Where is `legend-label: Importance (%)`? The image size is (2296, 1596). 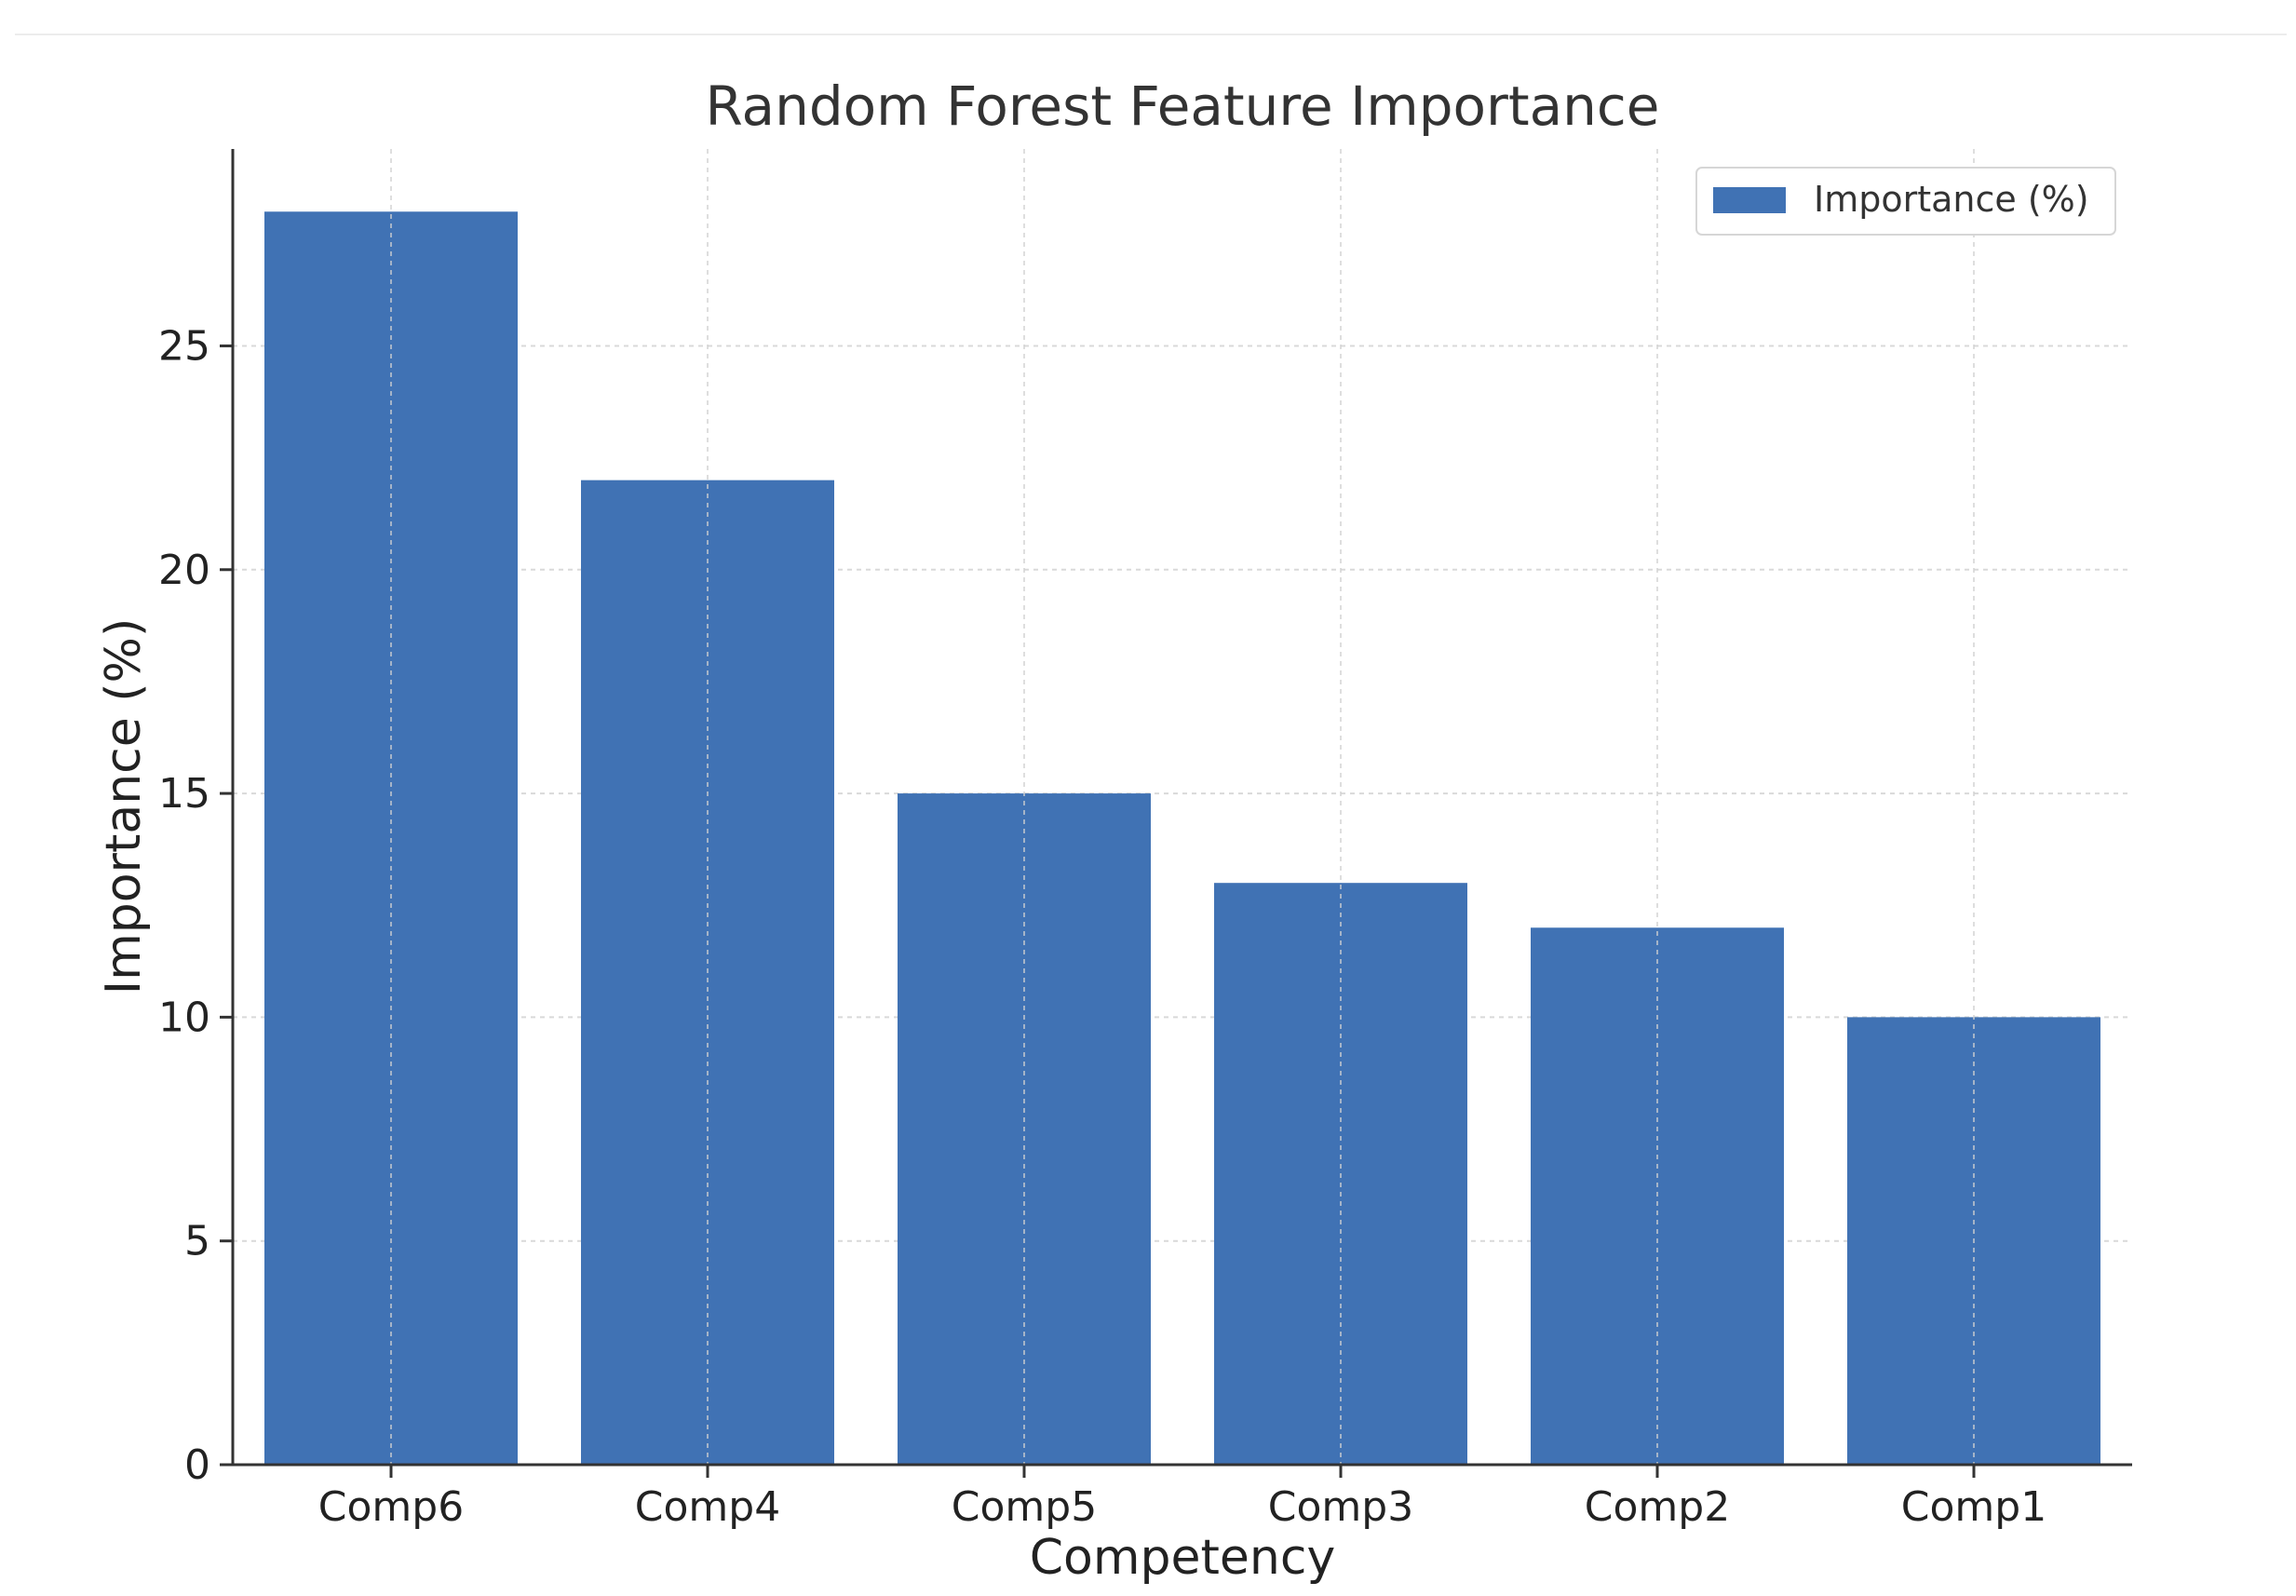 legend-label: Importance (%) is located at coordinates (1952, 199).